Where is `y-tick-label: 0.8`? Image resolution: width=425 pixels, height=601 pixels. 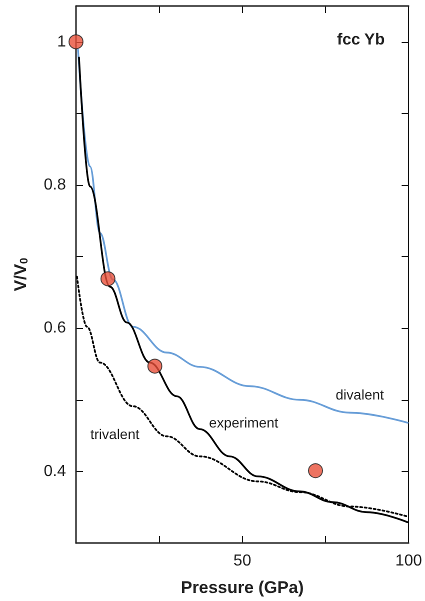 y-tick-label: 0.8 is located at coordinates (55, 185).